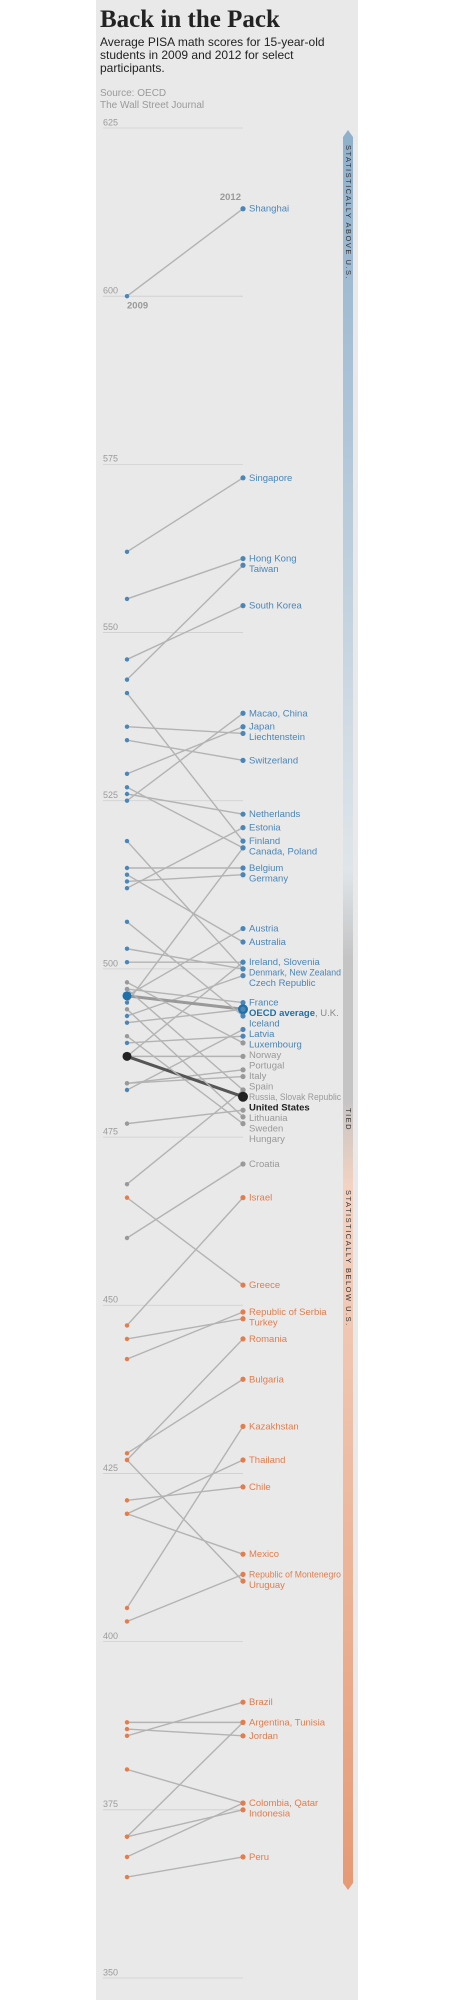 This screenshot has height=2000, width=450. Describe the element at coordinates (264, 569) in the screenshot. I see `label-text: Taiwan` at that location.